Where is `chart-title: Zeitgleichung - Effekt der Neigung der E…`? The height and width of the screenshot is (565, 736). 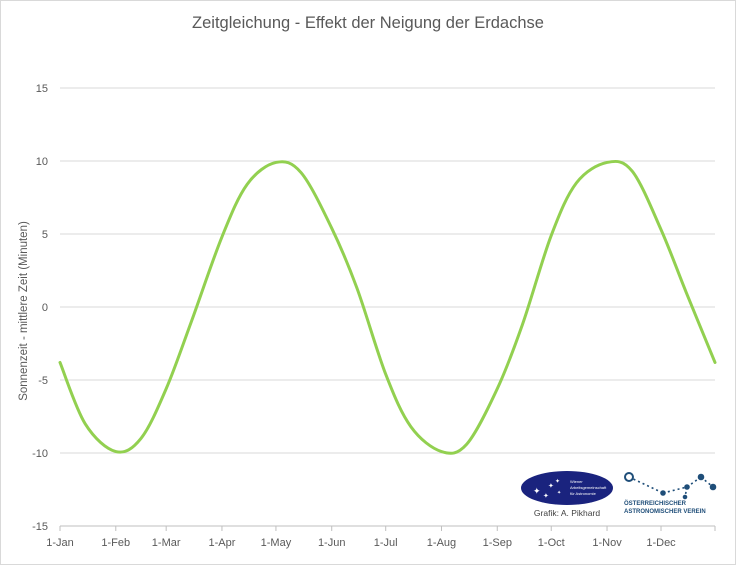 chart-title: Zeitgleichung - Effekt der Neigung der E… is located at coordinates (368, 23).